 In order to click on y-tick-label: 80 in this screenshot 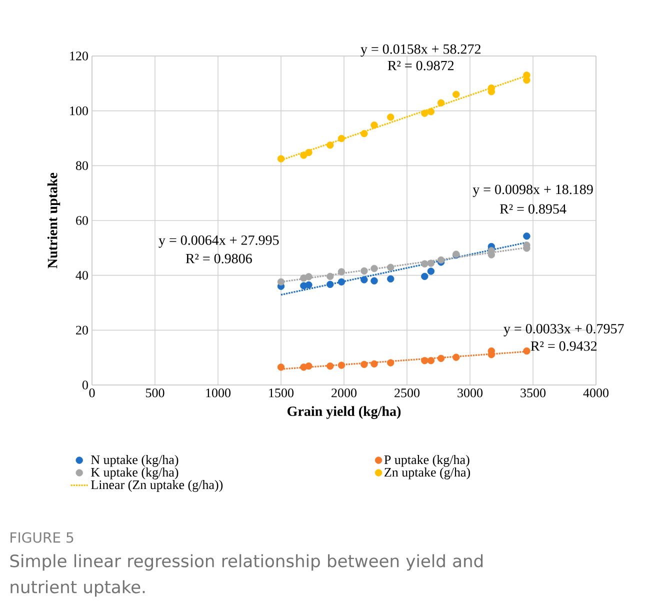, I will do `click(82, 165)`.